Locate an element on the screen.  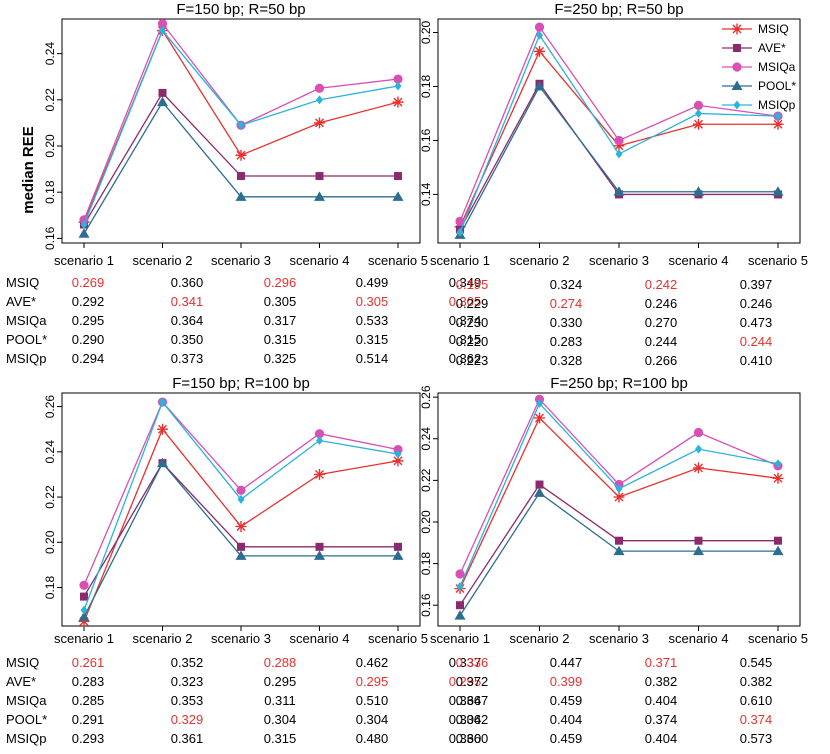
table-cell: 0.533 is located at coordinates (372, 320).